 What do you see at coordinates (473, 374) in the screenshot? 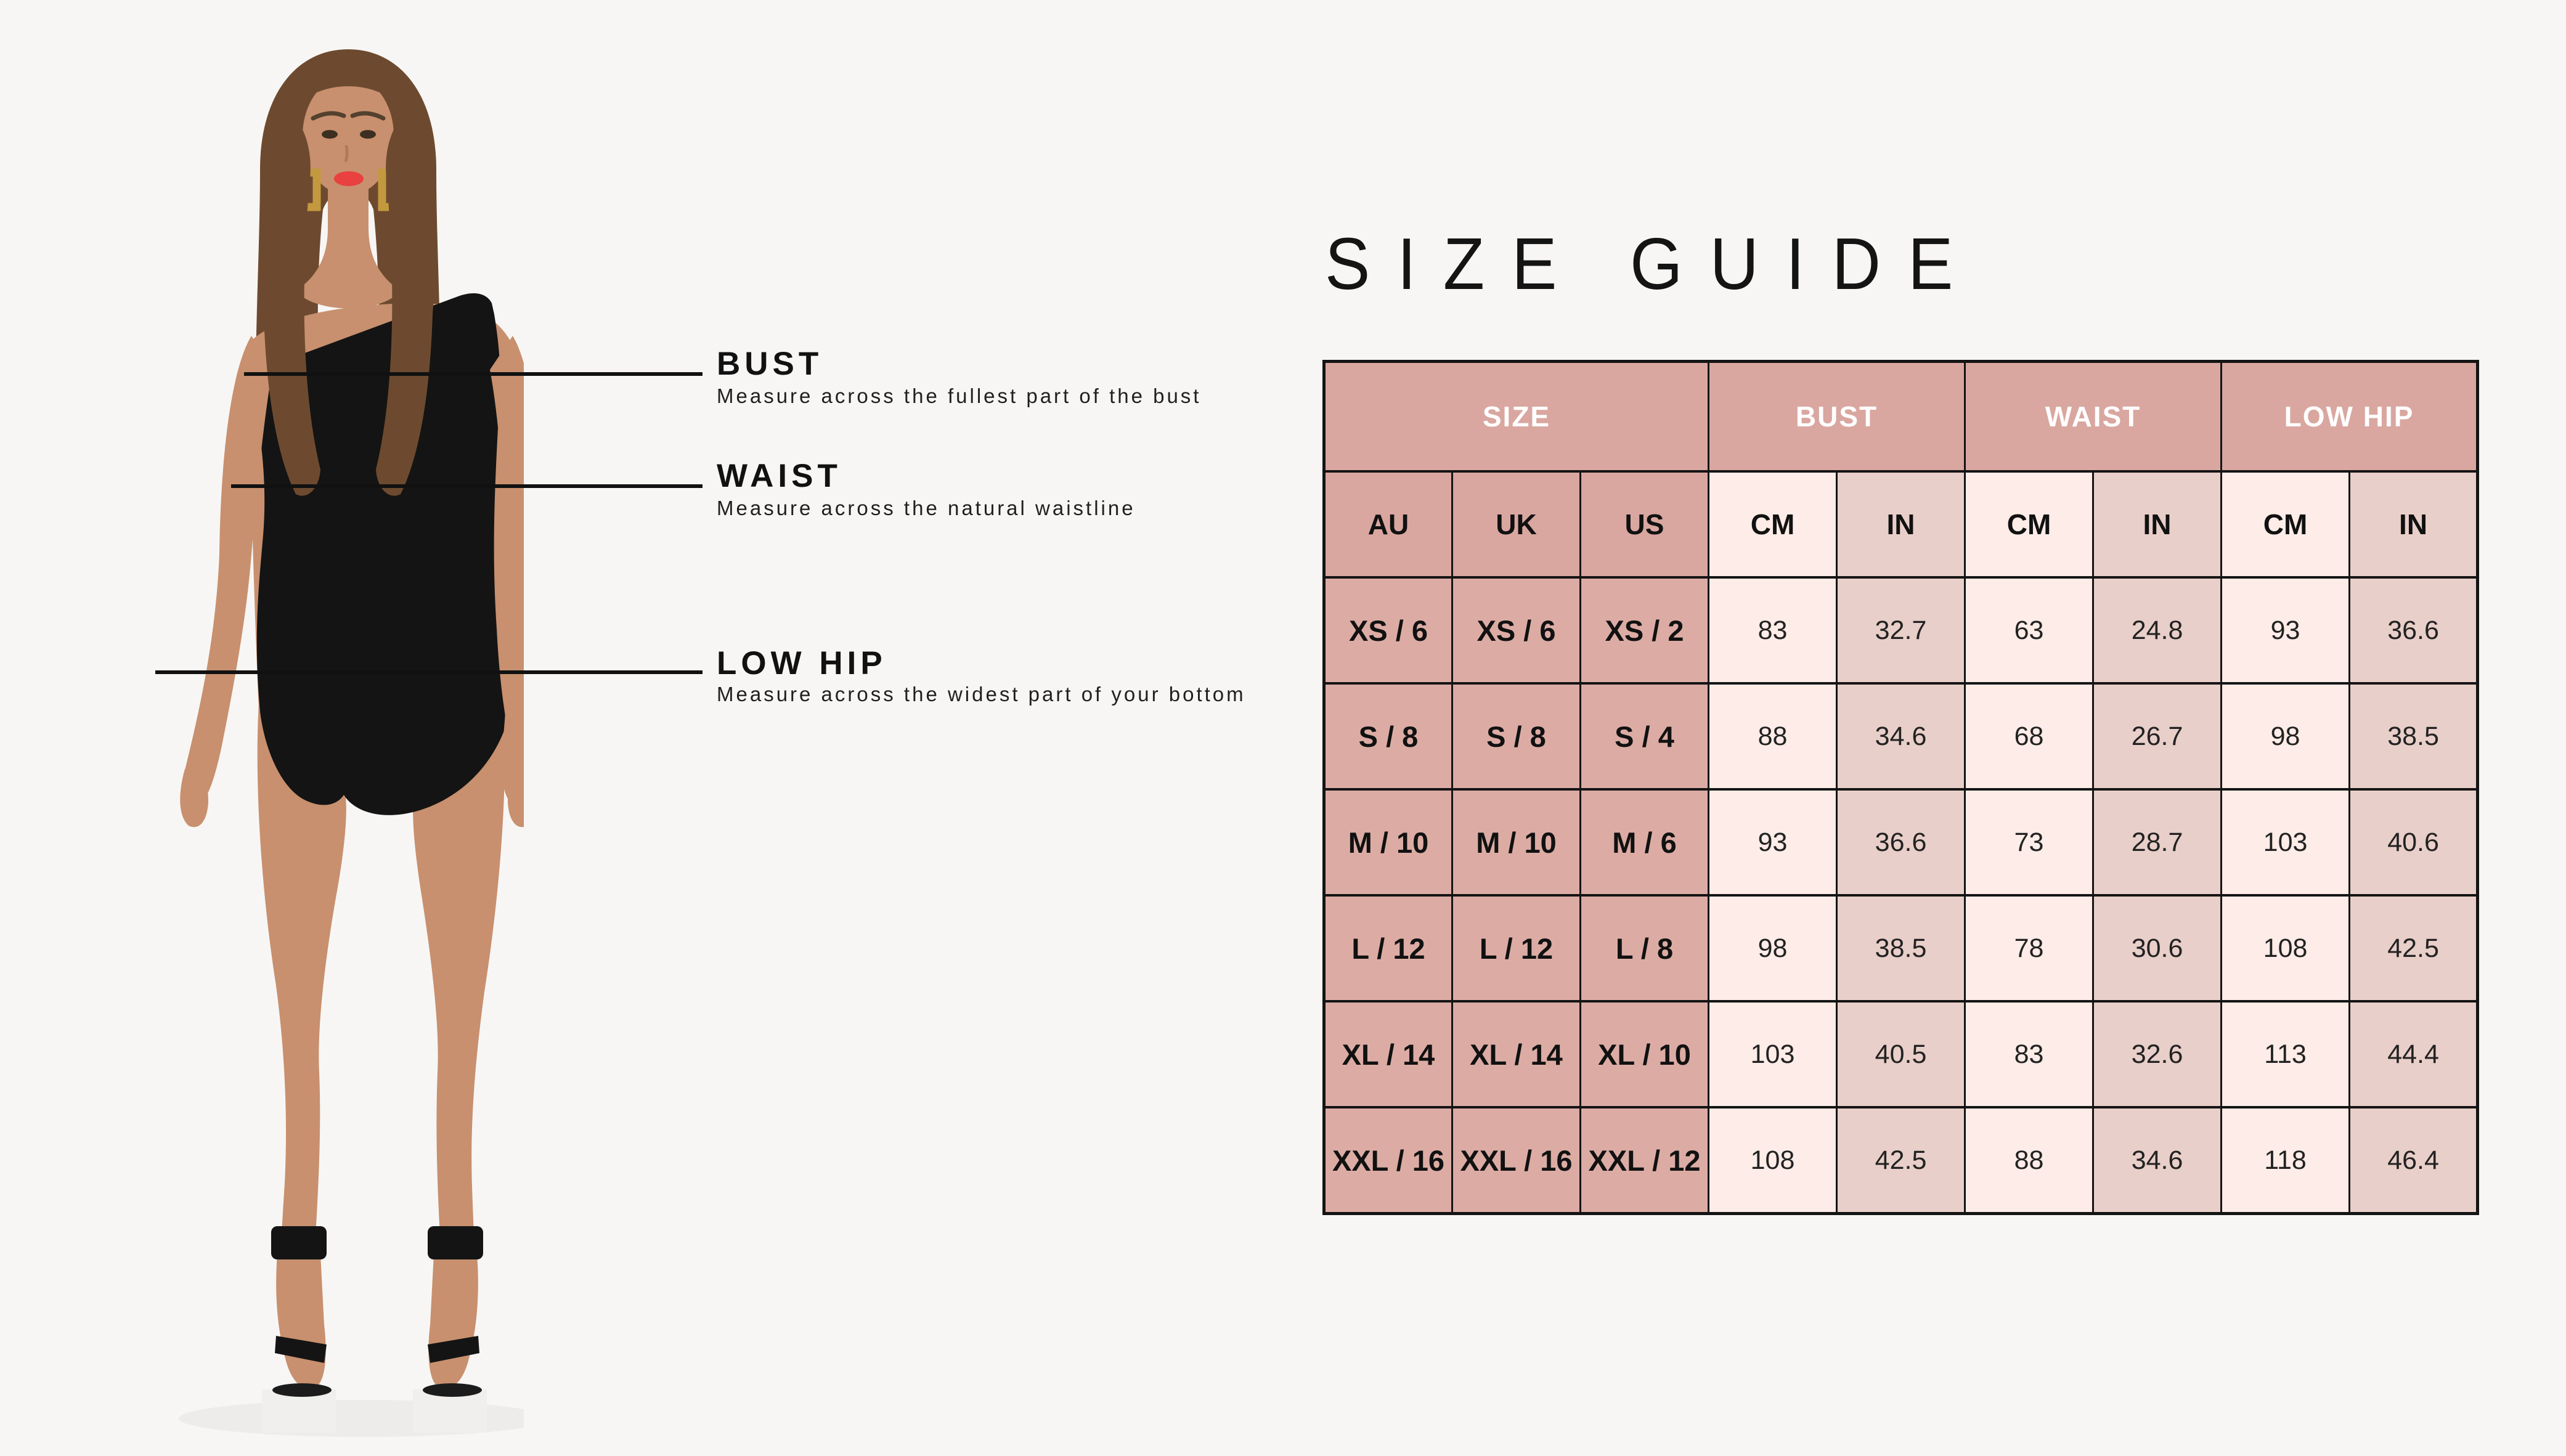
I see `bust-measure-line` at bounding box center [473, 374].